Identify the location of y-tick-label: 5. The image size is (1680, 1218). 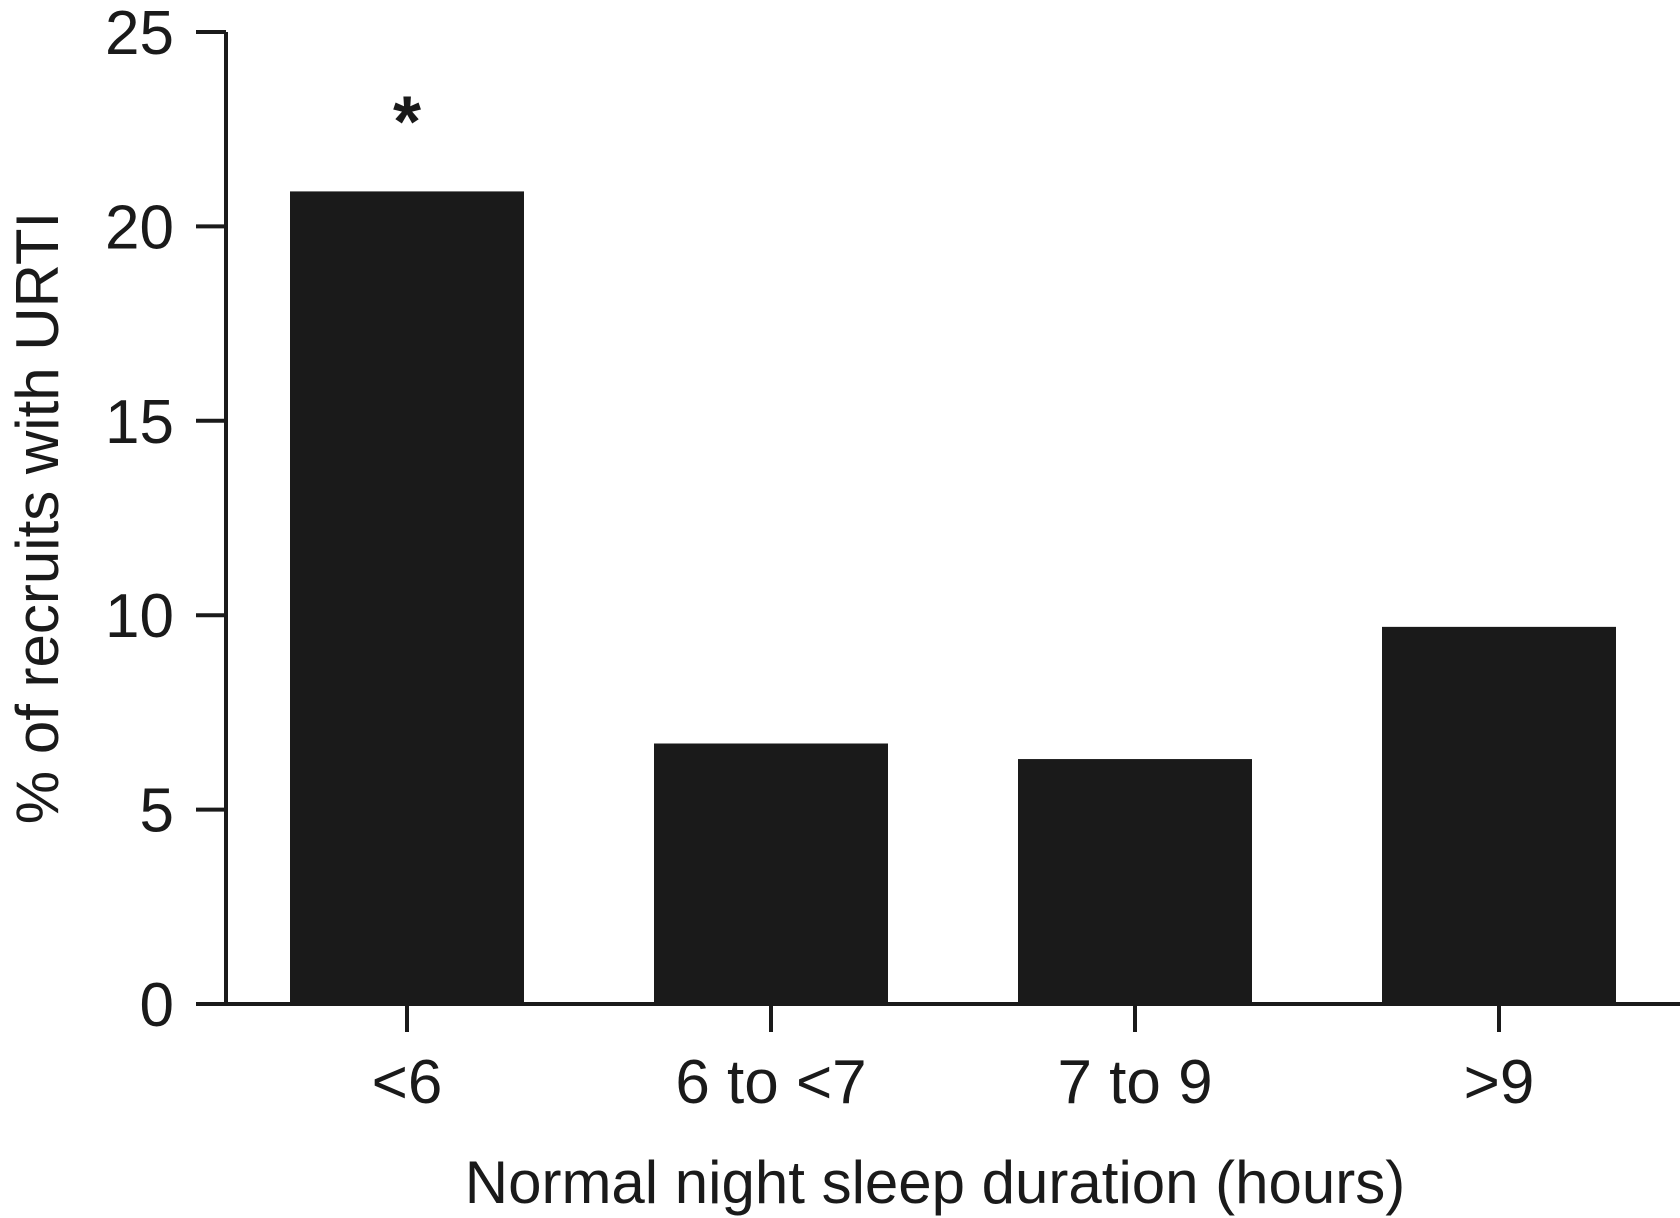
(157, 811).